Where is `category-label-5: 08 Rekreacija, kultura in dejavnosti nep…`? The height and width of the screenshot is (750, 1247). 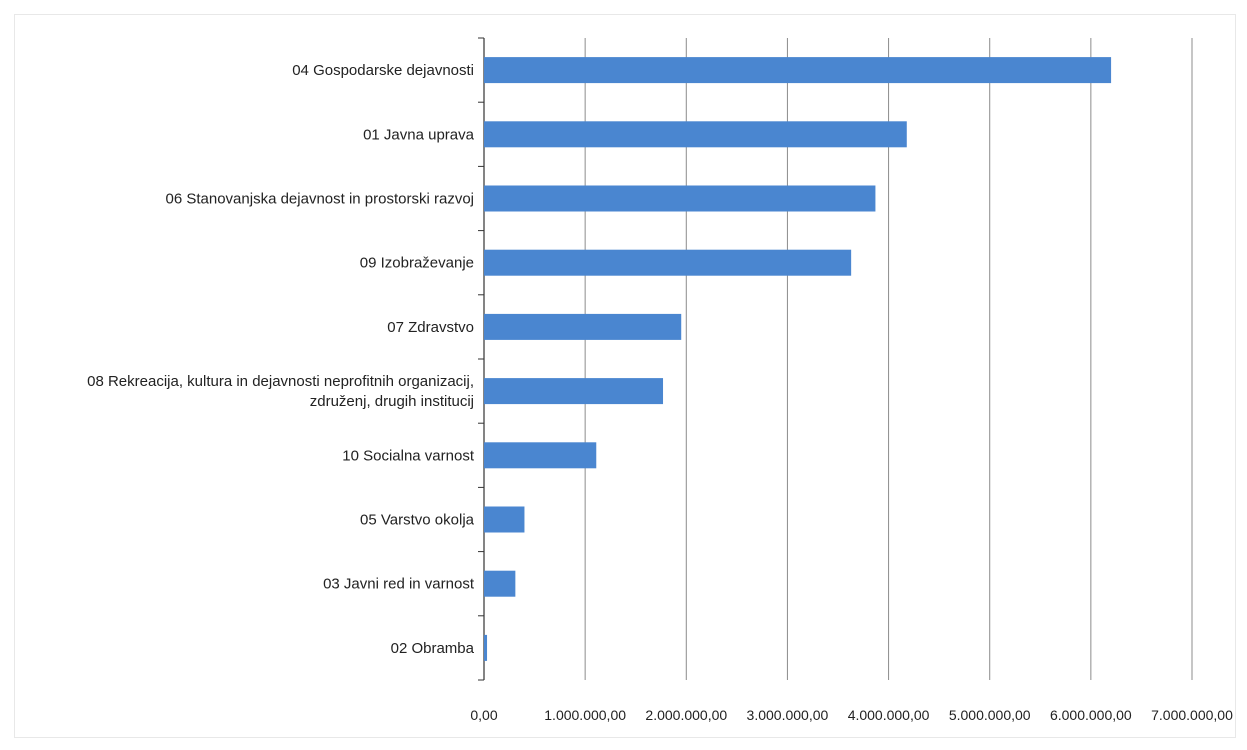 category-label-5: 08 Rekreacija, kultura in dejavnosti nep… is located at coordinates (280, 391).